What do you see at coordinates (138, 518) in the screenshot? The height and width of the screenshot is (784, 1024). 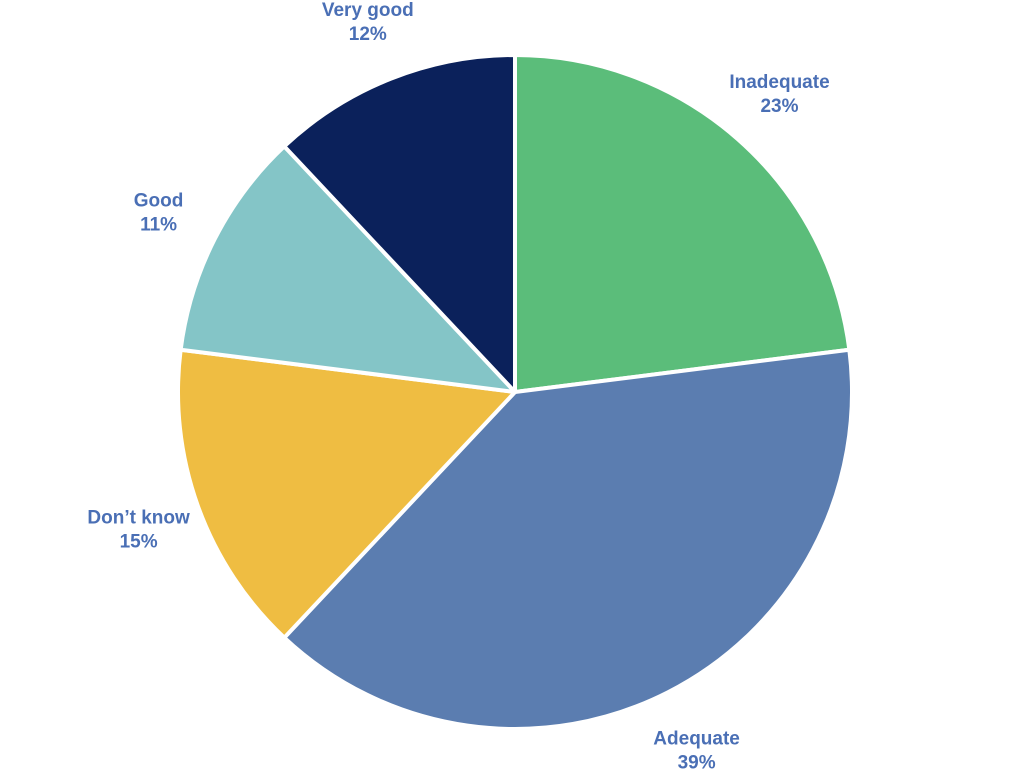 I see `slice-category-label: Don’t know` at bounding box center [138, 518].